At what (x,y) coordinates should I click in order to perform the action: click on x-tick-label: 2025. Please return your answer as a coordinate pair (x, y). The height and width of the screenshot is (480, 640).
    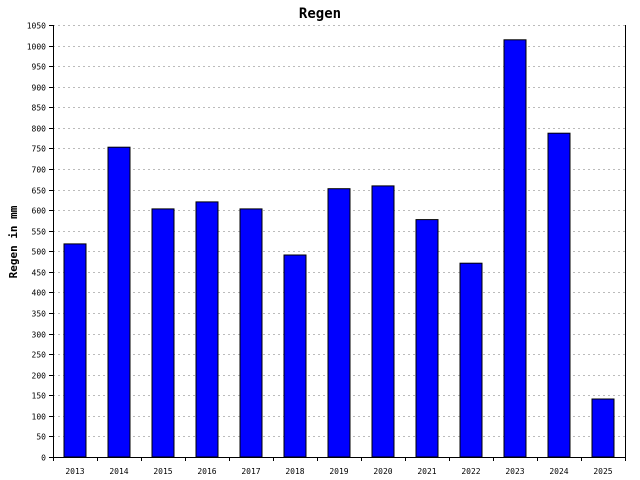
    Looking at the image, I should click on (602, 471).